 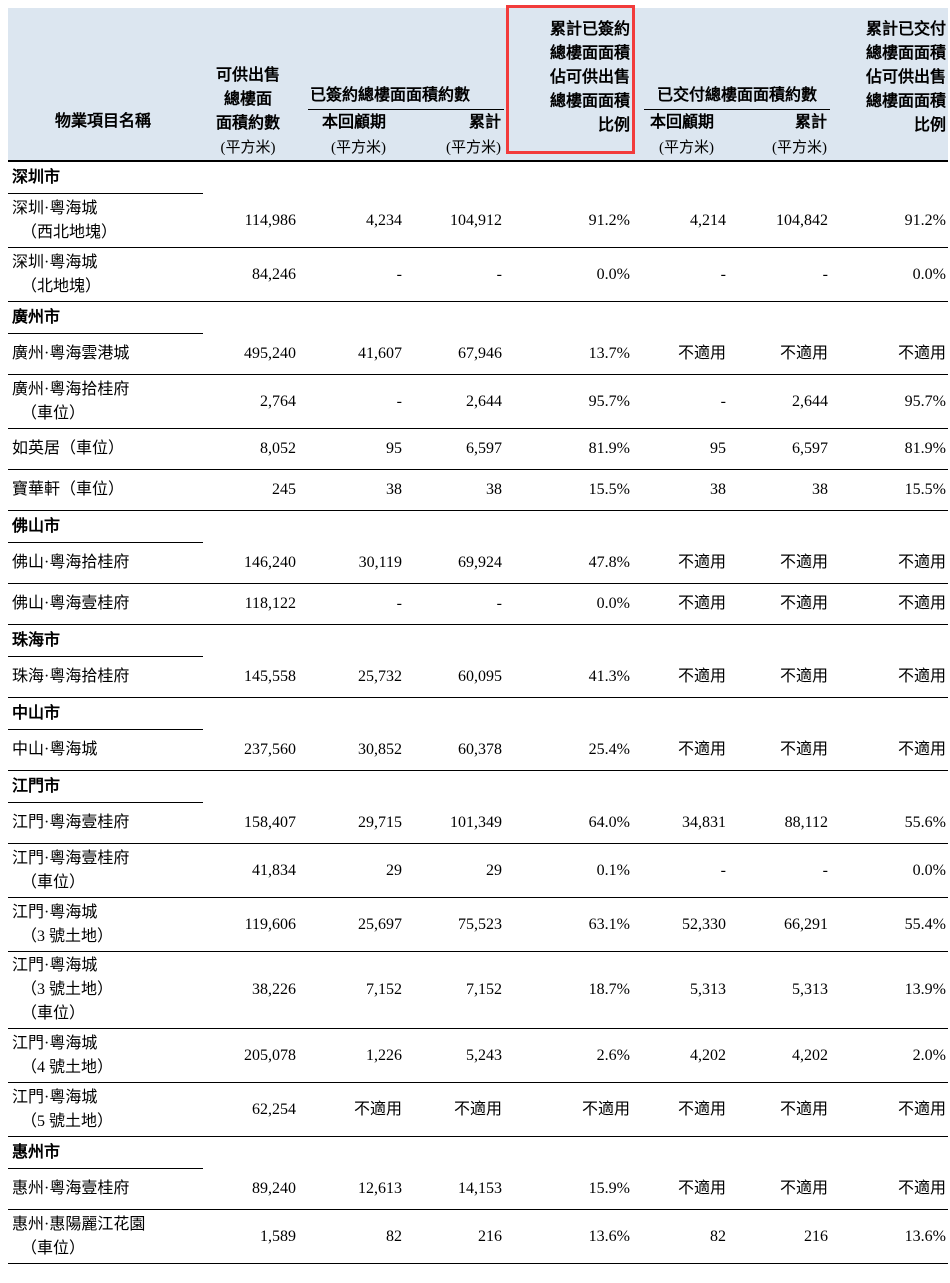 I want to click on value-cell: 15.9%, so click(x=568, y=1189).